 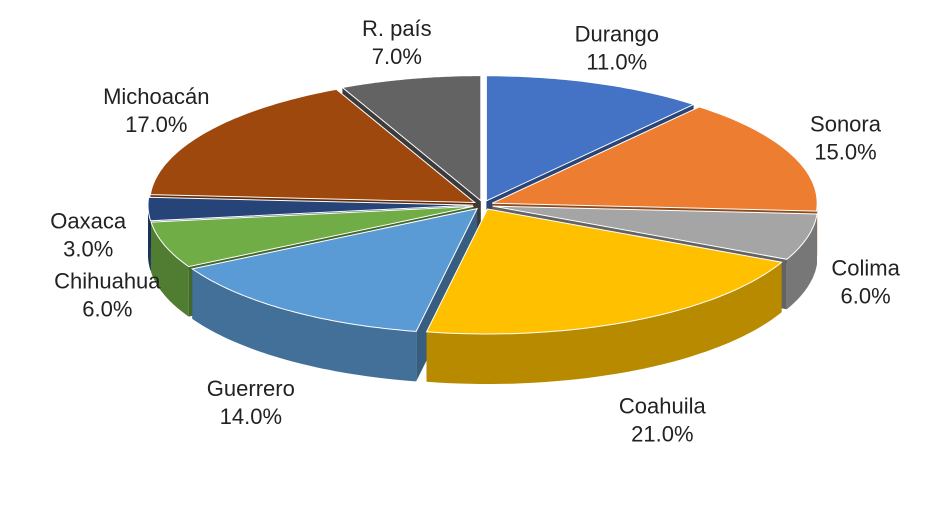 What do you see at coordinates (88, 221) in the screenshot?
I see `slice-label: Oaxaca` at bounding box center [88, 221].